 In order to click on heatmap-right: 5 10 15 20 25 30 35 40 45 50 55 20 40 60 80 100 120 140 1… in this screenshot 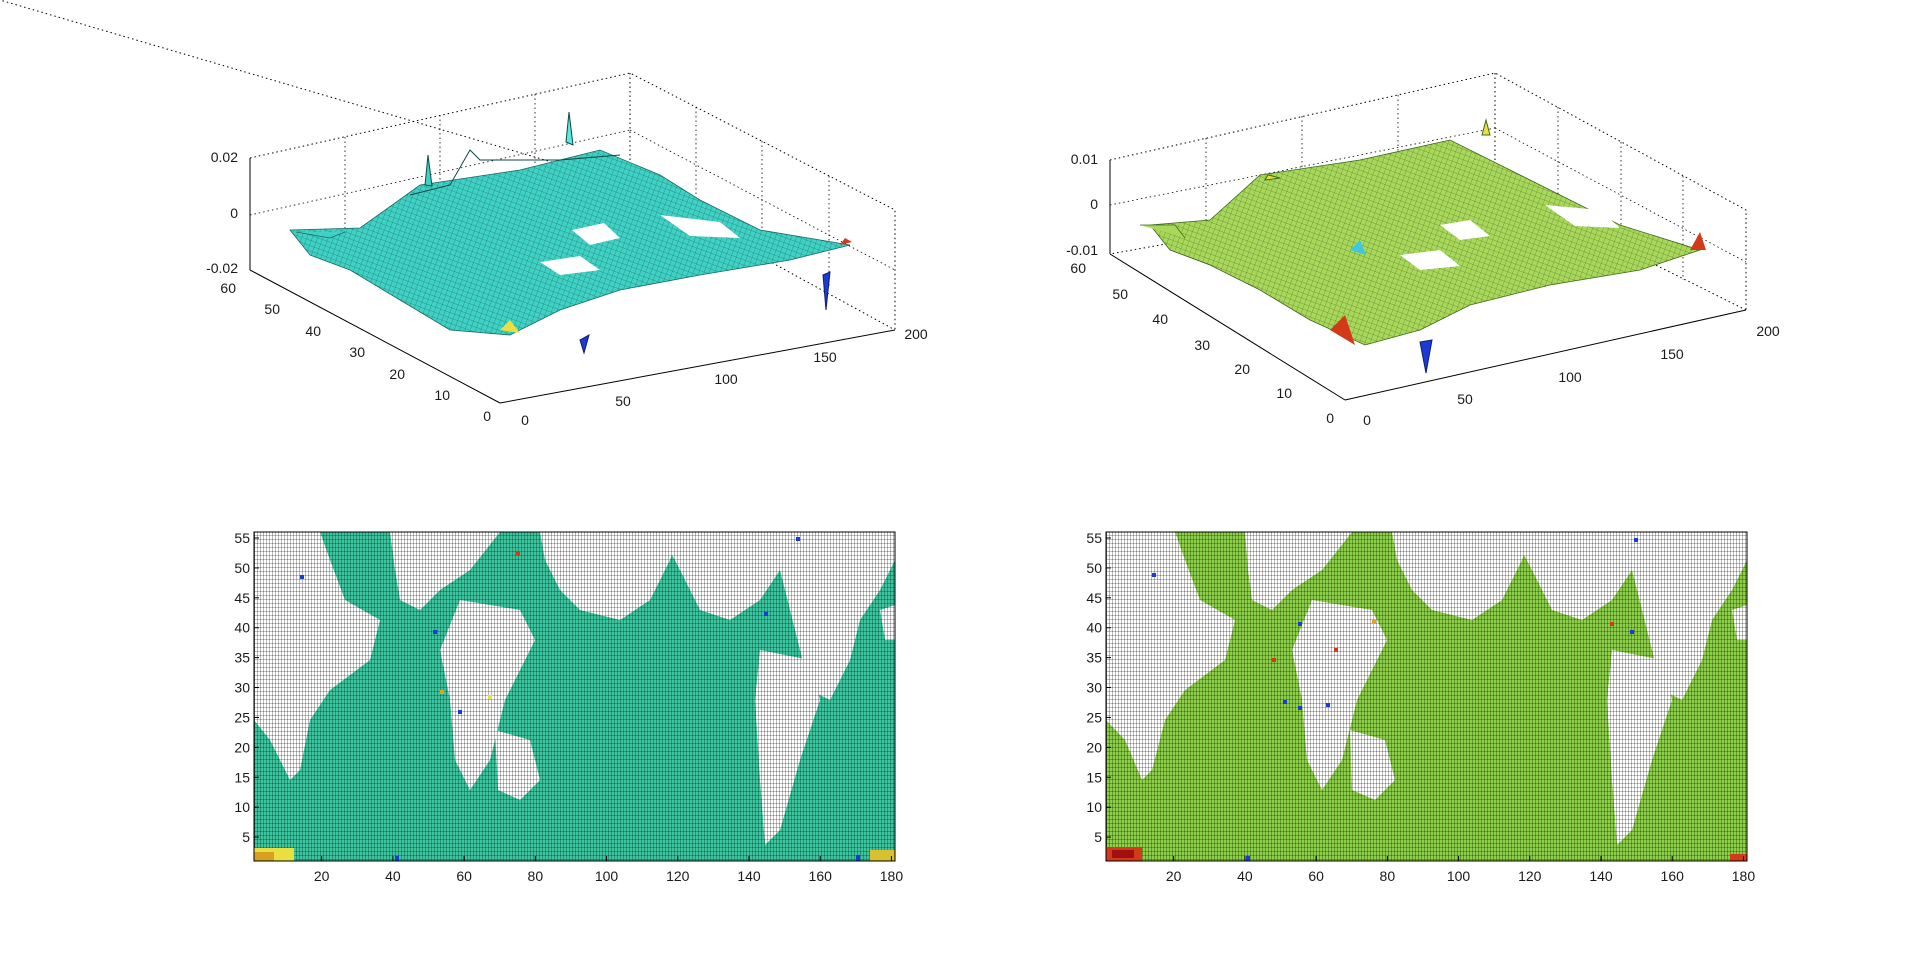, I will do `click(1420, 707)`.